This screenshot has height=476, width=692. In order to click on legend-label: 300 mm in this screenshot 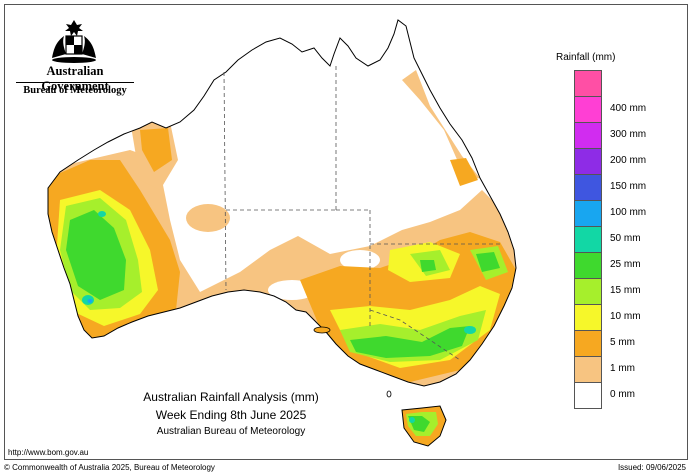, I will do `click(628, 134)`.